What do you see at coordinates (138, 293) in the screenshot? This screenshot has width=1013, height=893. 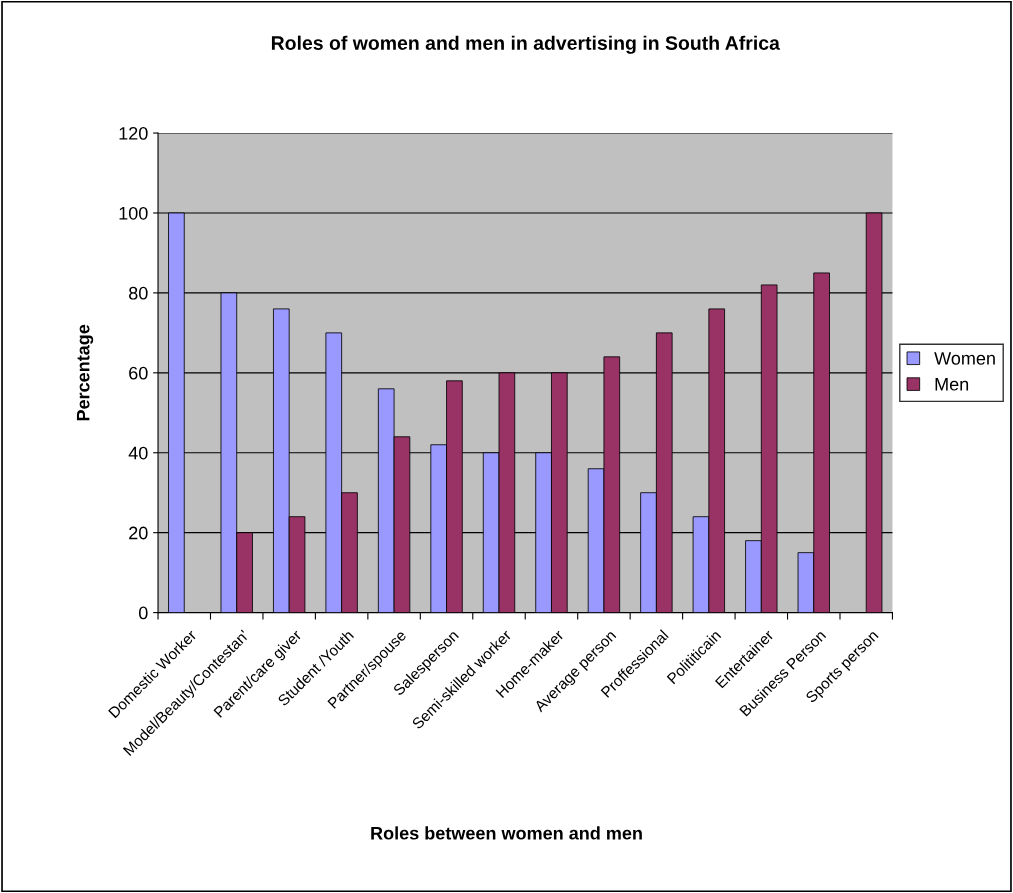 I see `y-tick-label: 80` at bounding box center [138, 293].